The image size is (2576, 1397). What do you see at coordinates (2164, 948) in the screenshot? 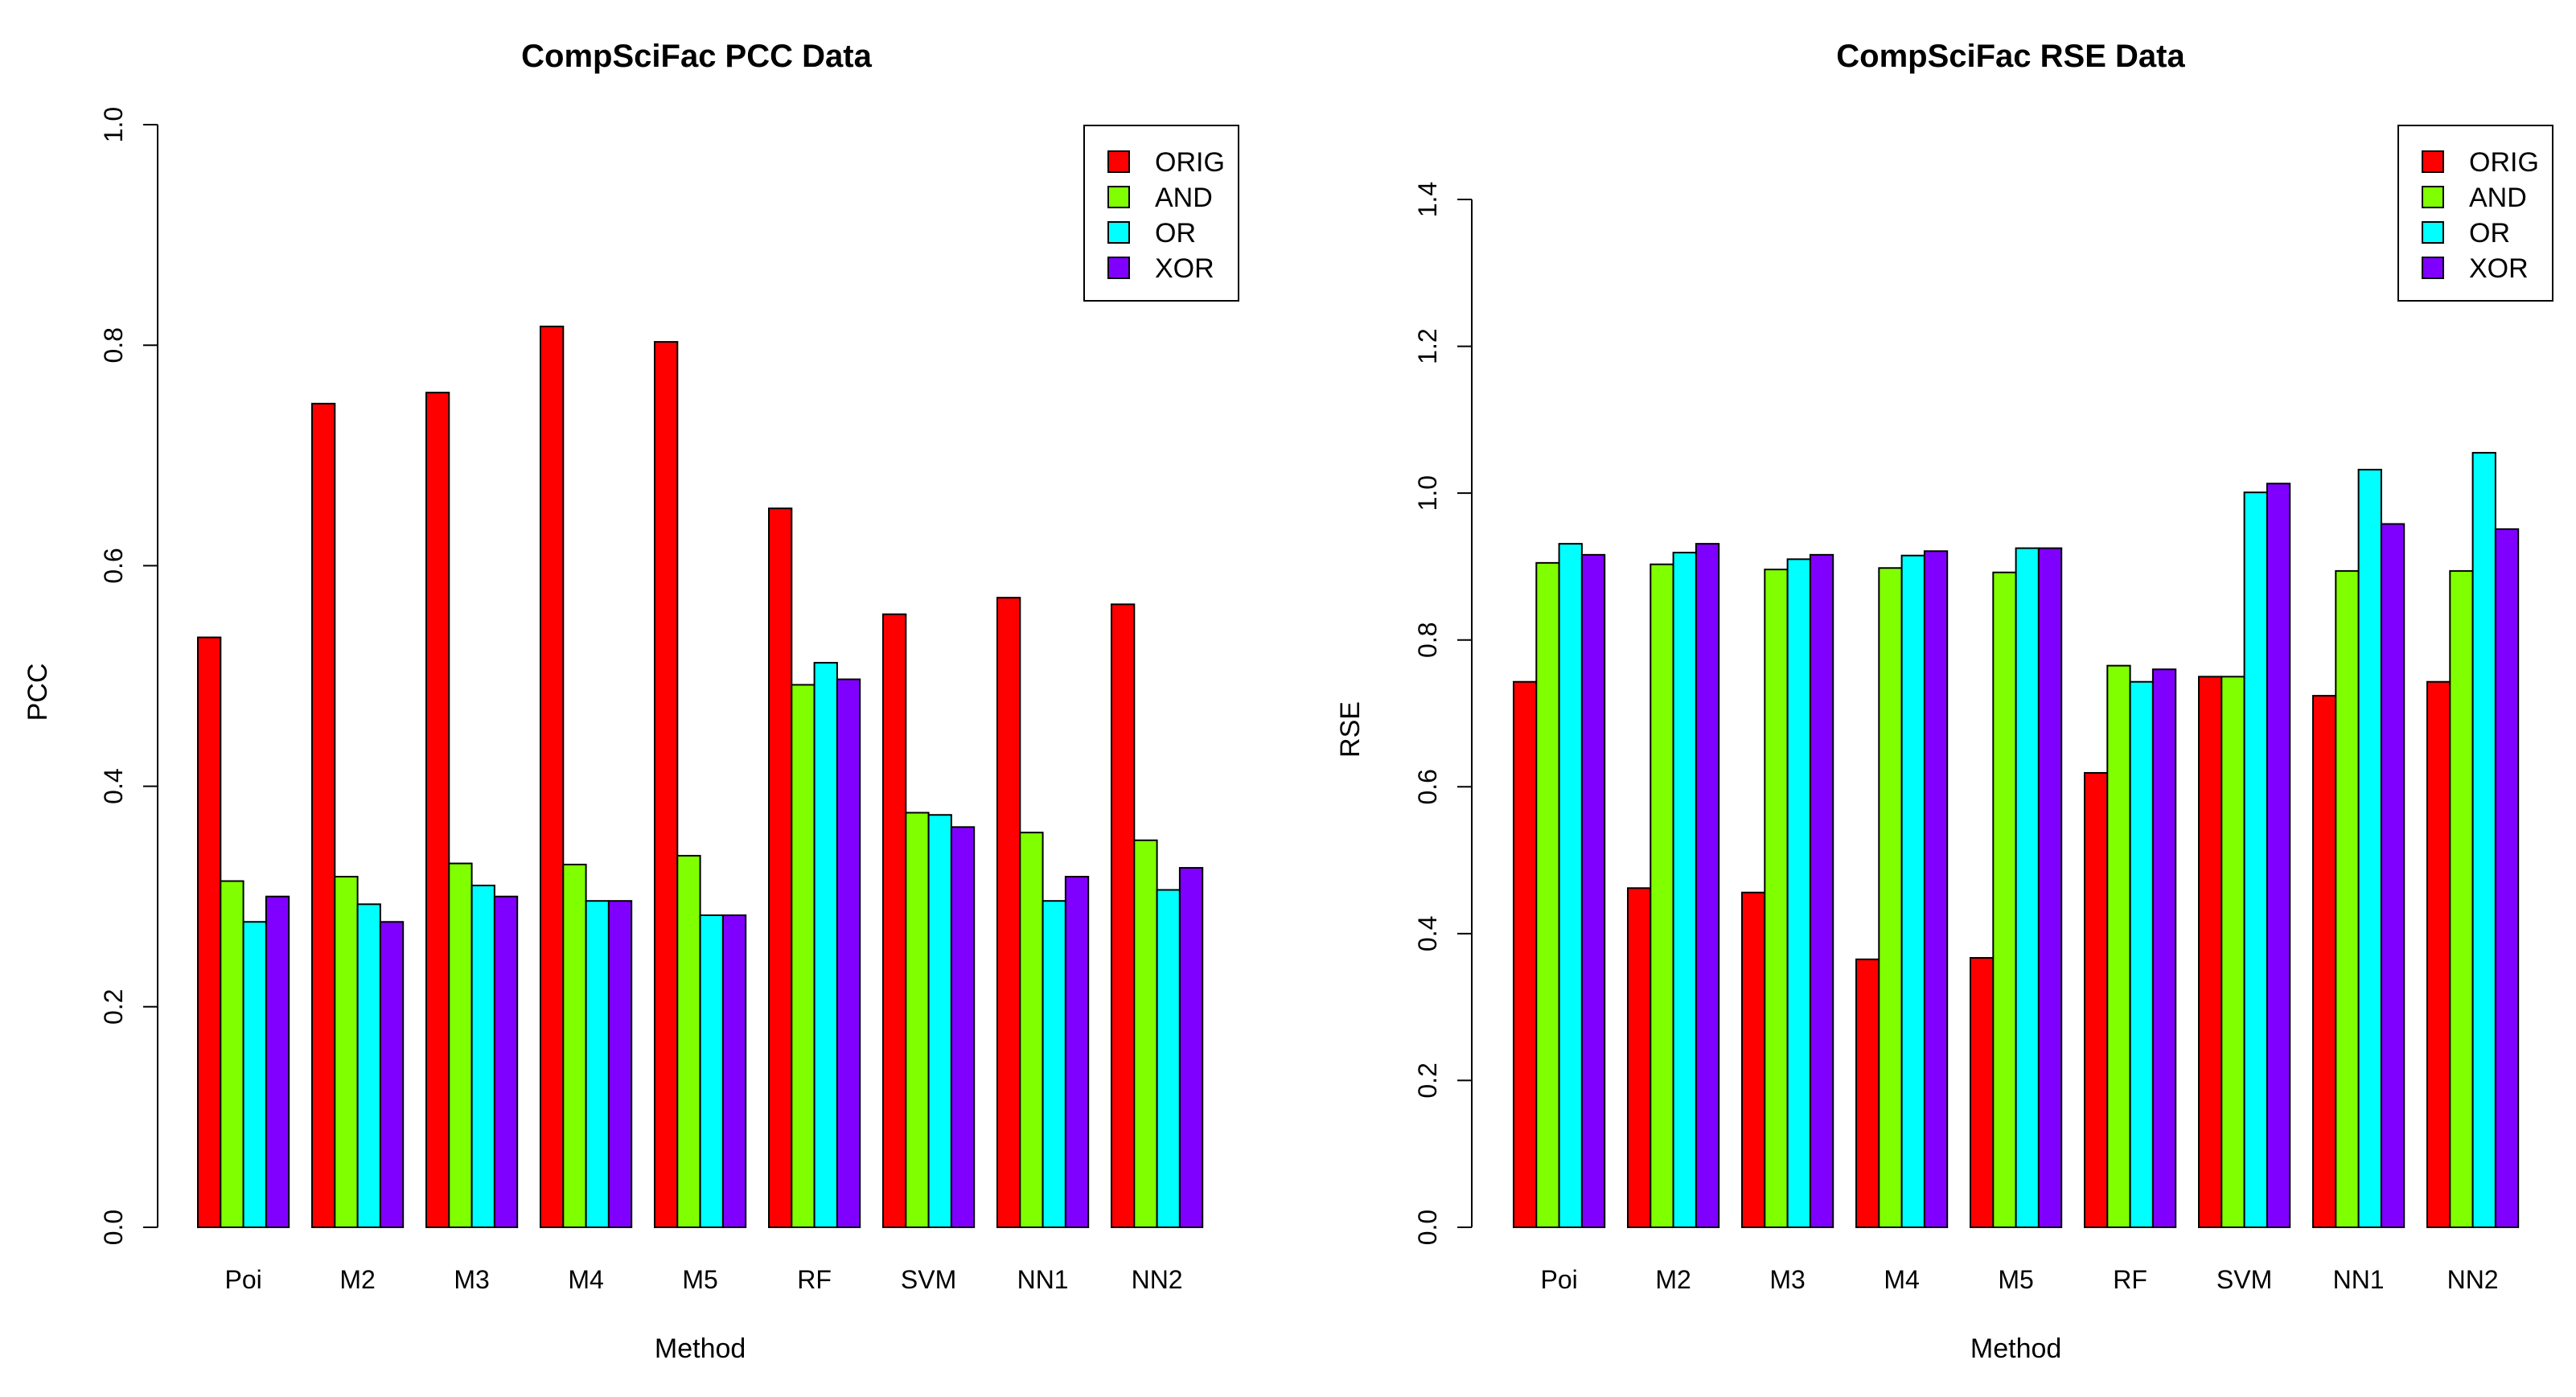
I see `rse-bar-rf-xor` at bounding box center [2164, 948].